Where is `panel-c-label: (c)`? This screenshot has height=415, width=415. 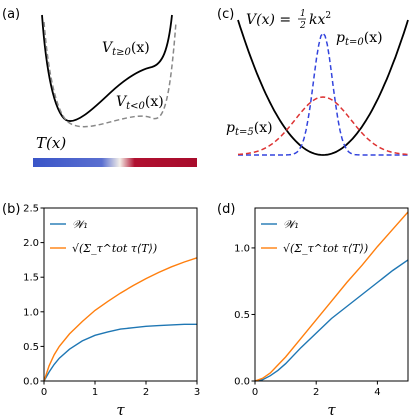
panel-c-label: (c) is located at coordinates (225, 14).